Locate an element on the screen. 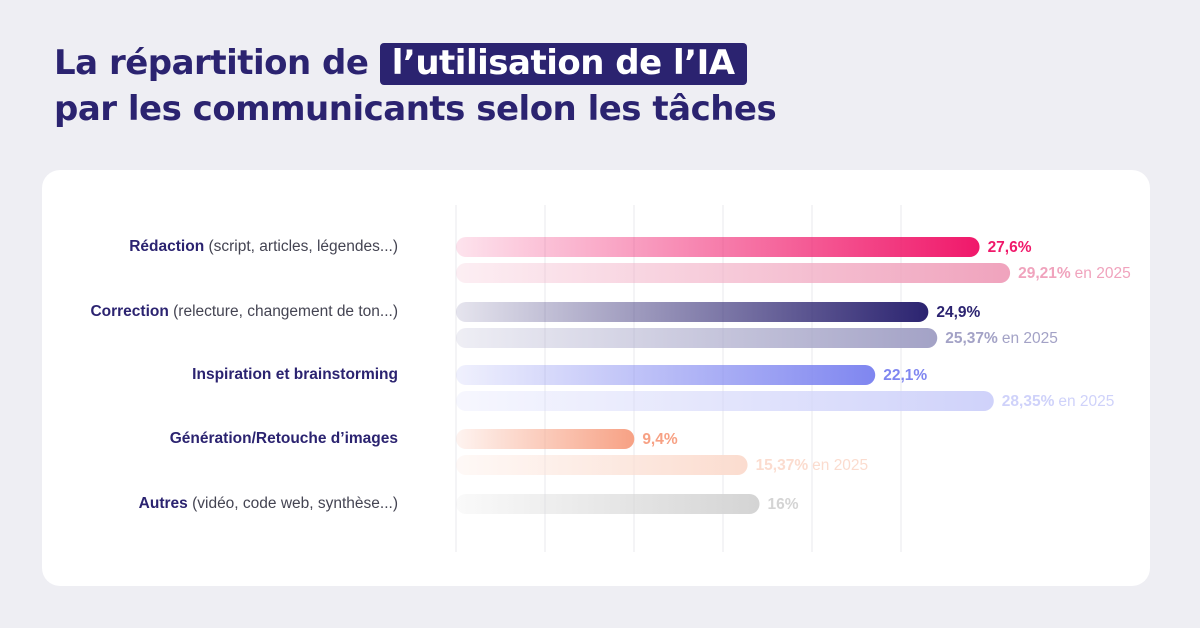  value-2025: 29,21% is located at coordinates (1044, 273).